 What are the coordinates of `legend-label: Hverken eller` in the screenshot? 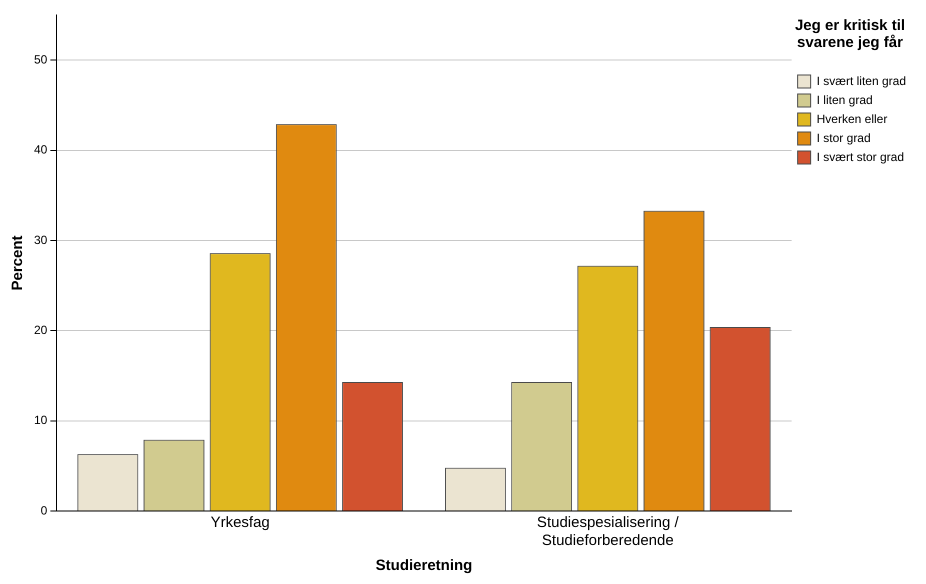 It's located at (852, 119).